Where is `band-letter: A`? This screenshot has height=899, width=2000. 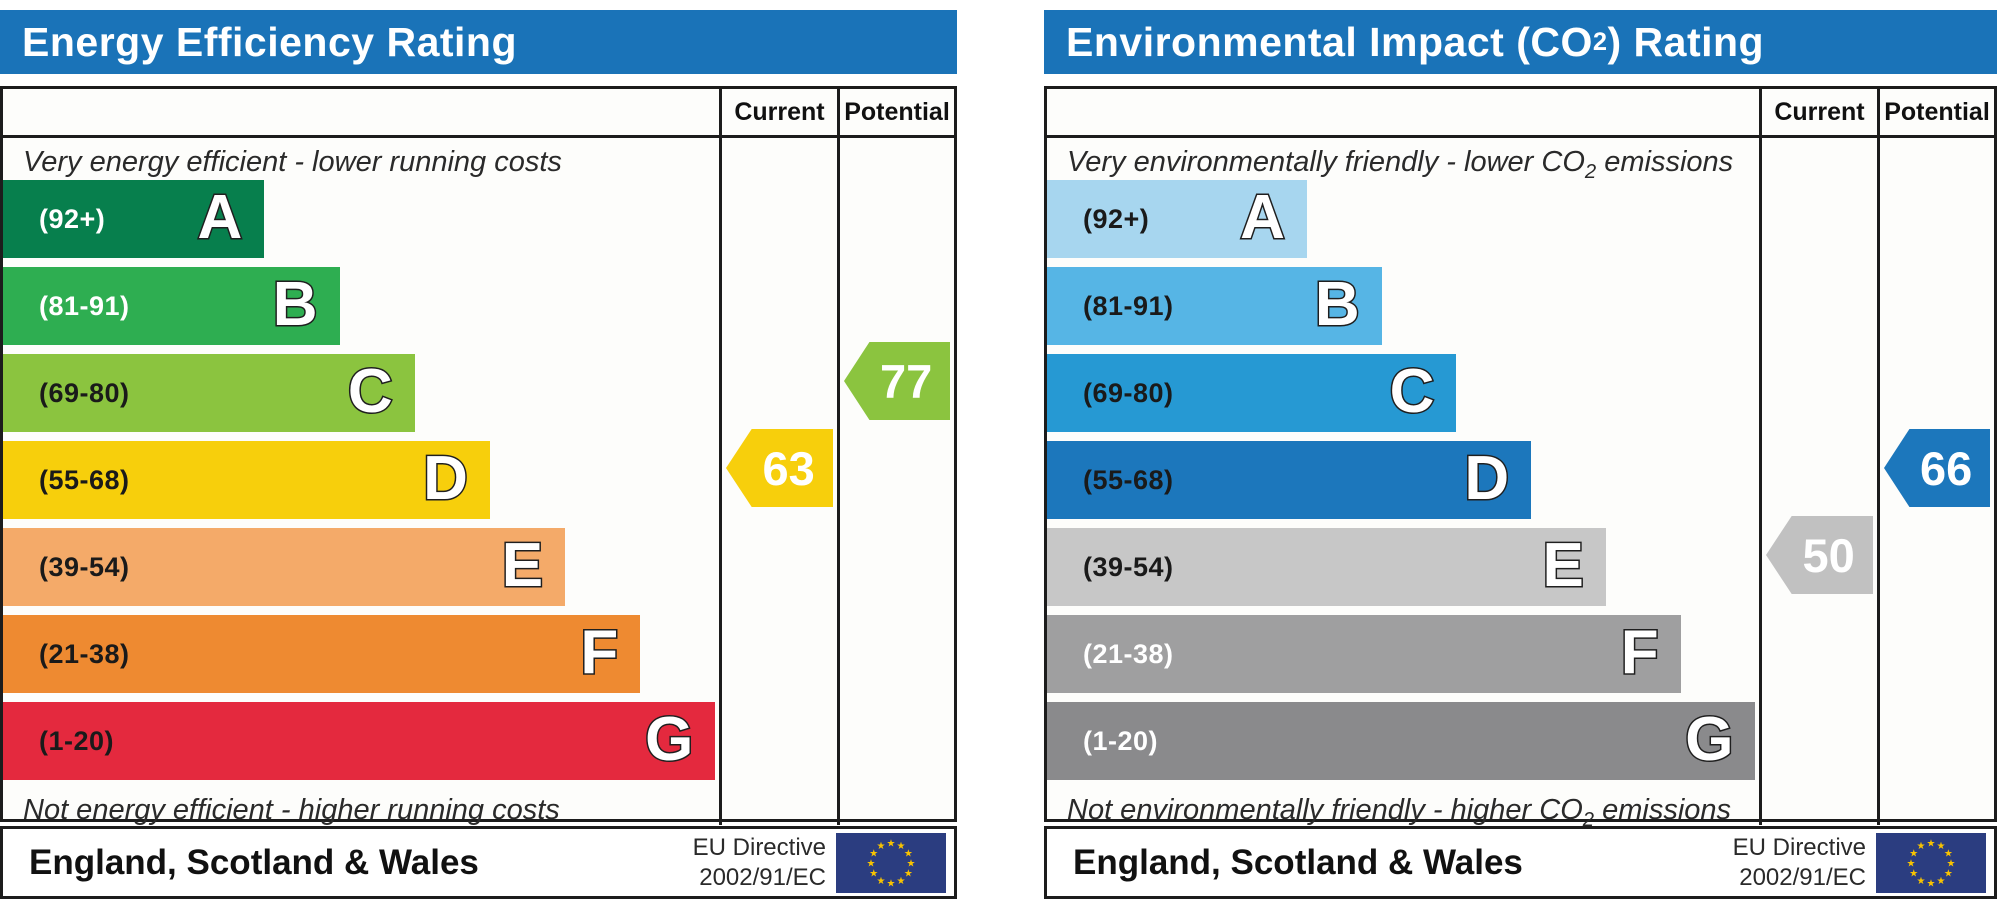 band-letter: A is located at coordinates (1263, 218).